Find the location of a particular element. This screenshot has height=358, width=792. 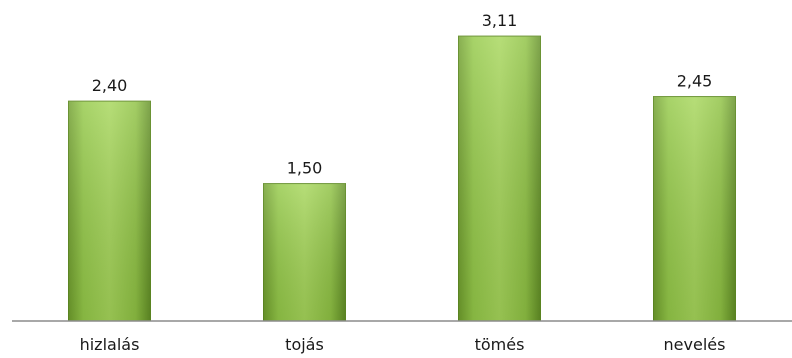

category-label-0: hizlalás is located at coordinates (110, 344).